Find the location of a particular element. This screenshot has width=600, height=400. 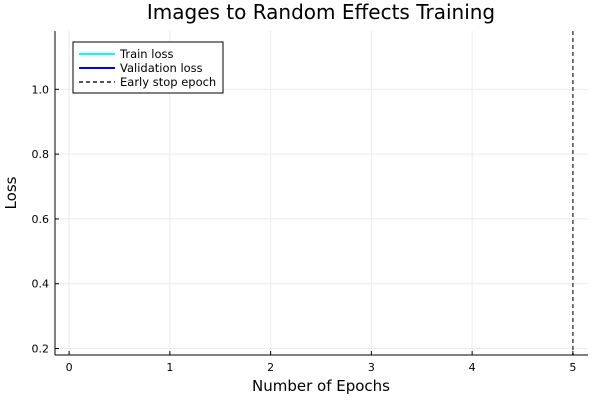

x-axis-label: Number of Epochs is located at coordinates (321, 386).